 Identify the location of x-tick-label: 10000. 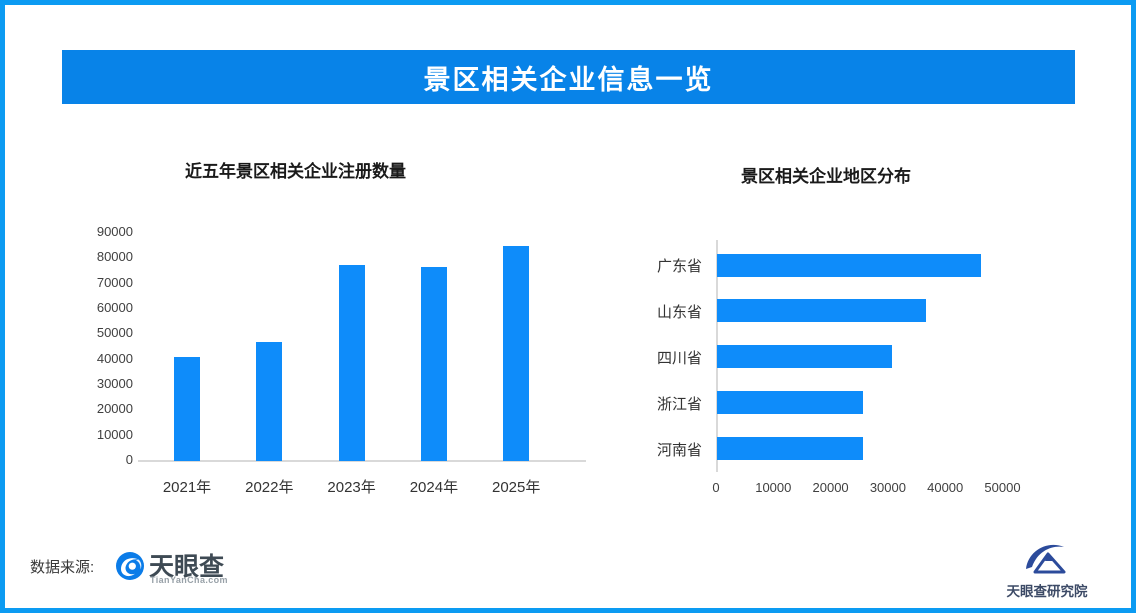
(773, 487).